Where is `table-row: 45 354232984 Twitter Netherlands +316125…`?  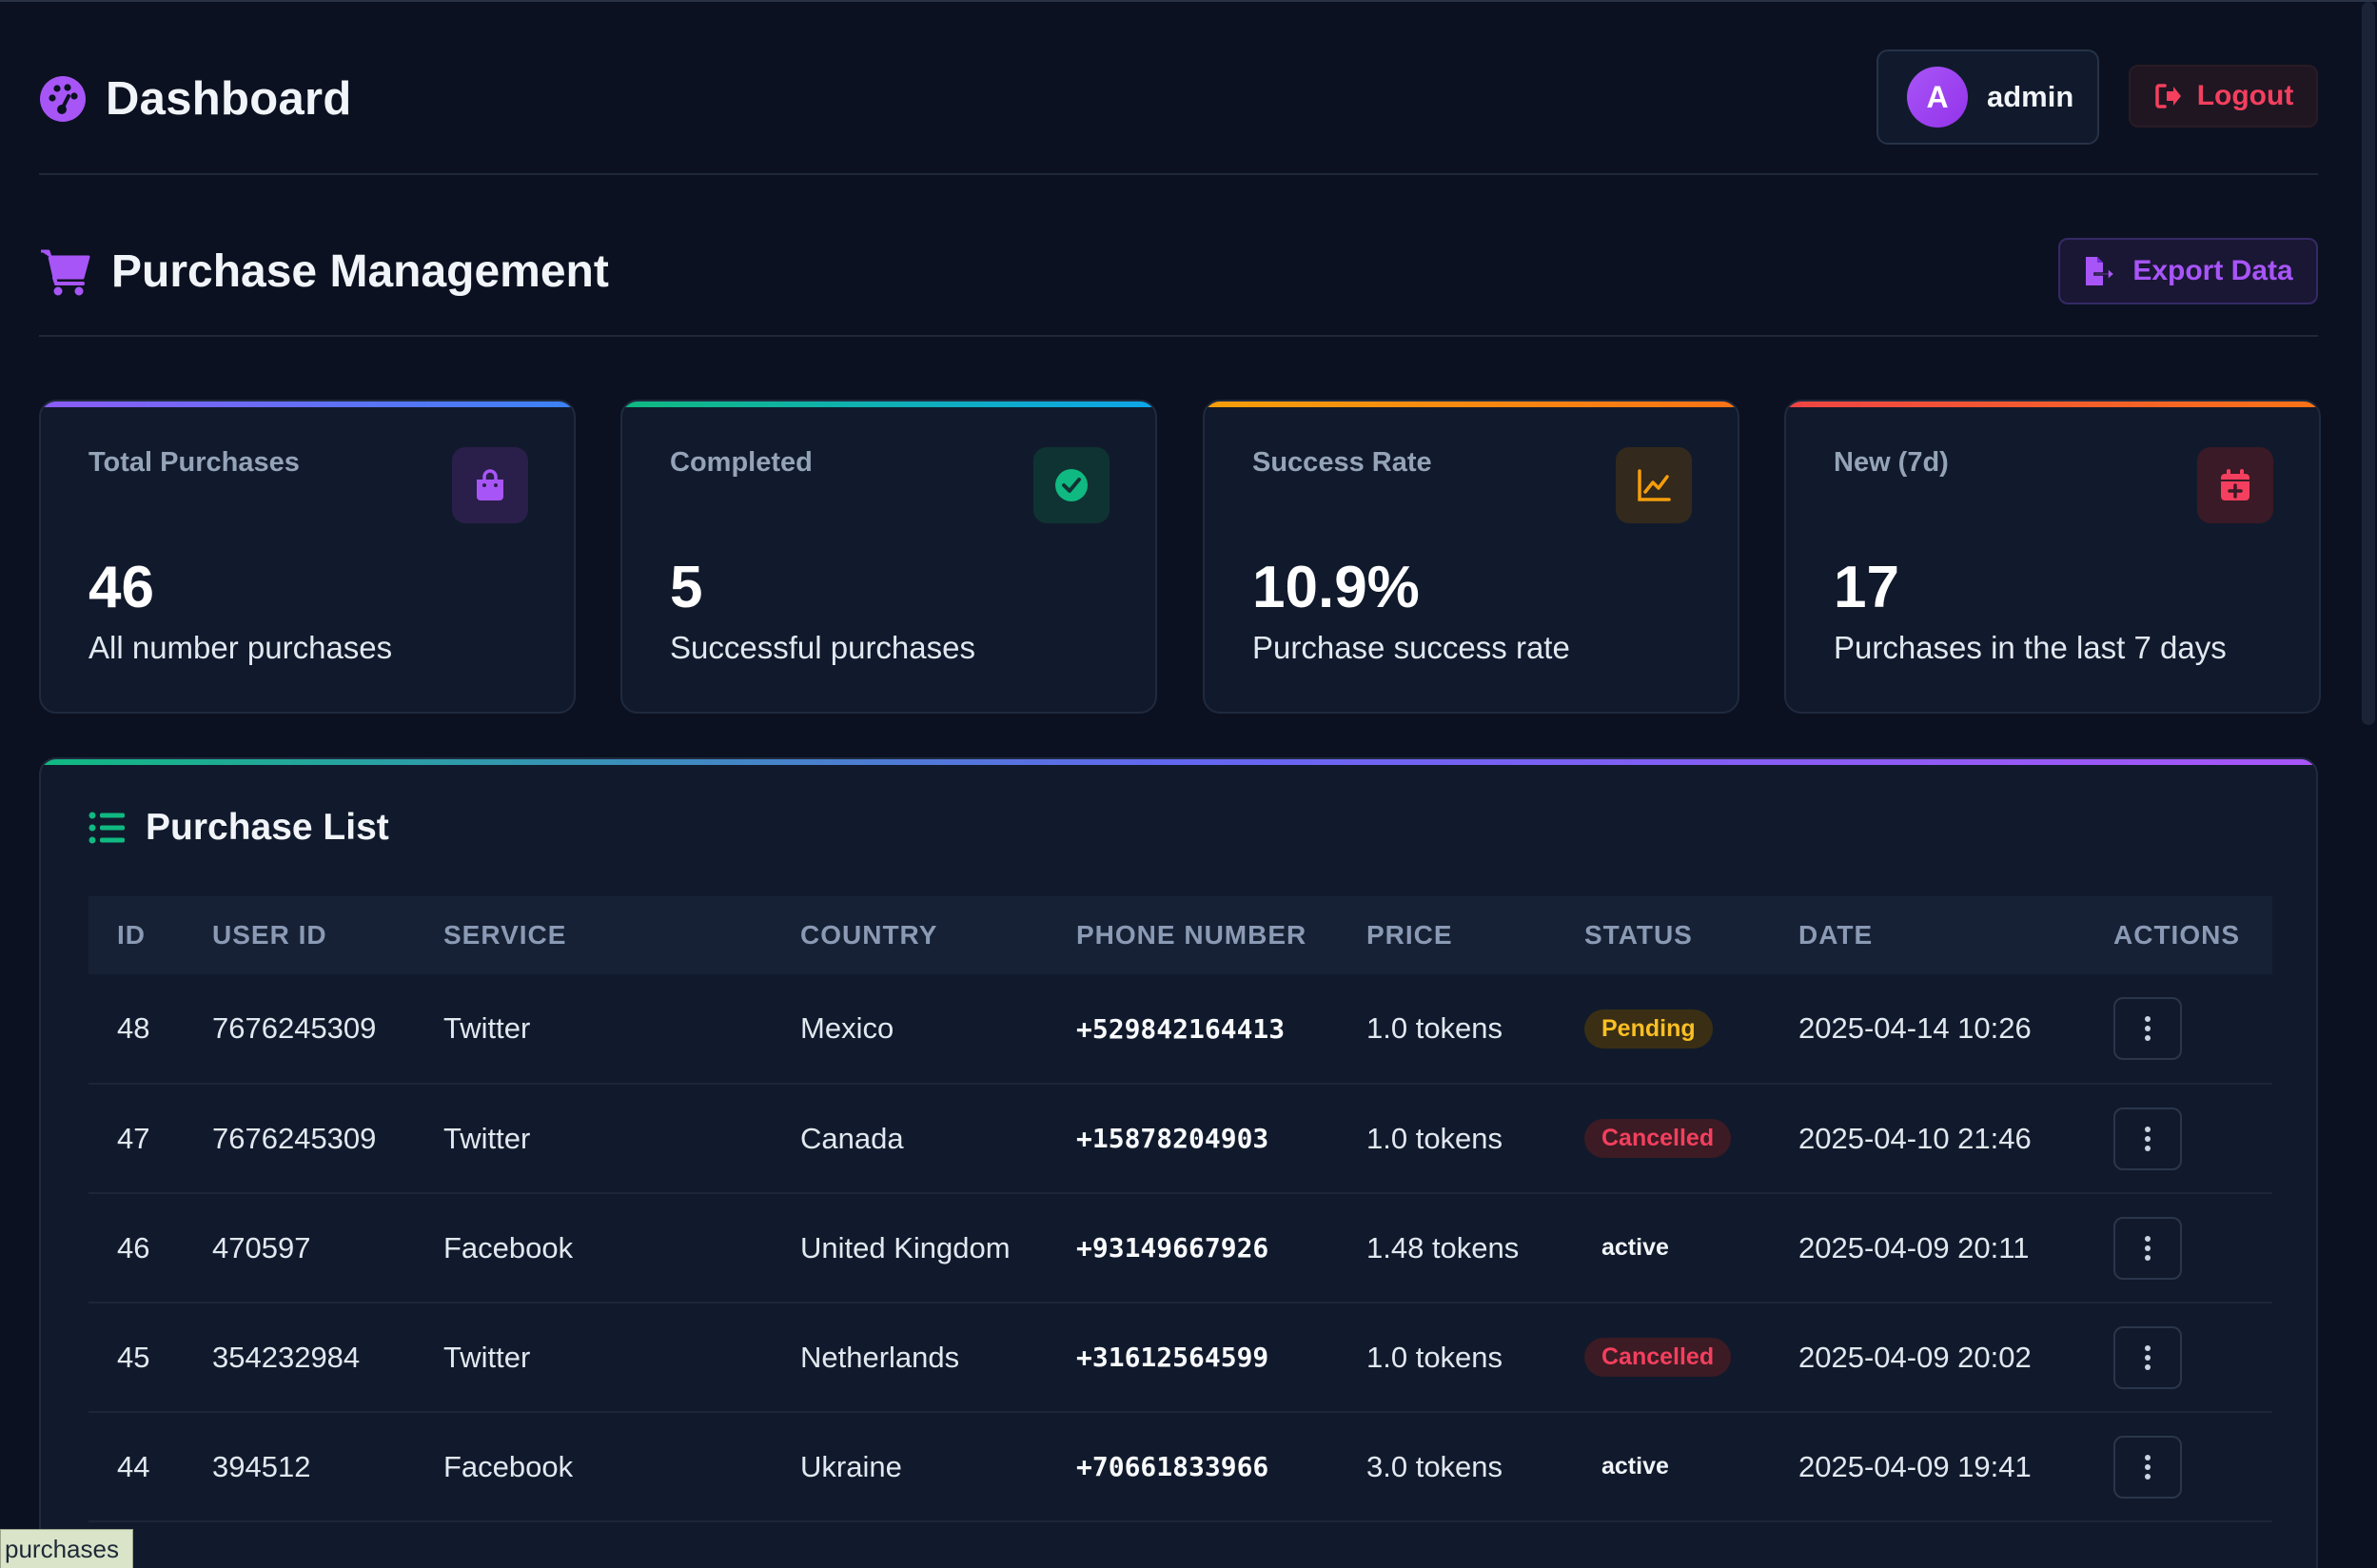
table-row: 45 354232984 Twitter Netherlands +316125… is located at coordinates (1180, 1357).